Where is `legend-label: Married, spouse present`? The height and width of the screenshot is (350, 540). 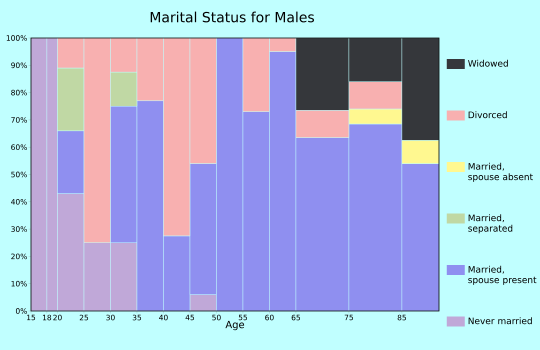 legend-label: Married, spouse present is located at coordinates (502, 275).